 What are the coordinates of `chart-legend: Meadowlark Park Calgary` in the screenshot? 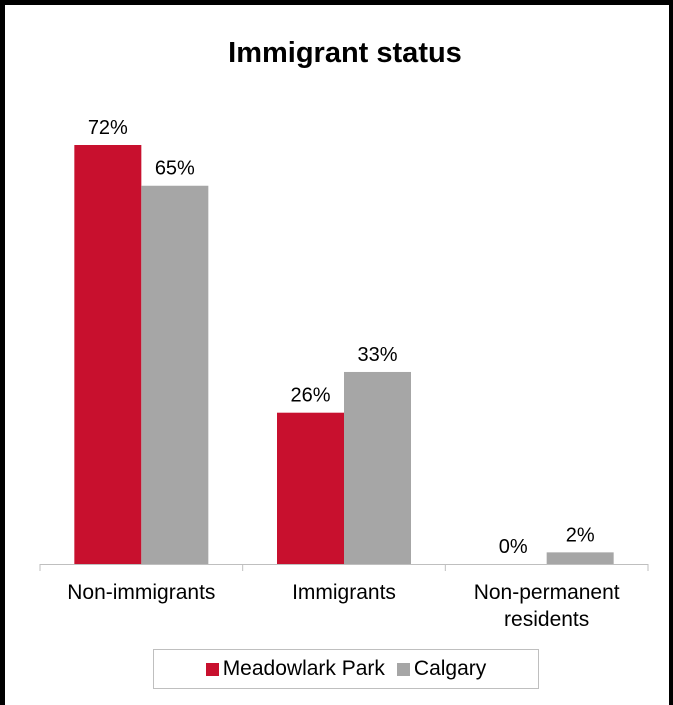 It's located at (346, 669).